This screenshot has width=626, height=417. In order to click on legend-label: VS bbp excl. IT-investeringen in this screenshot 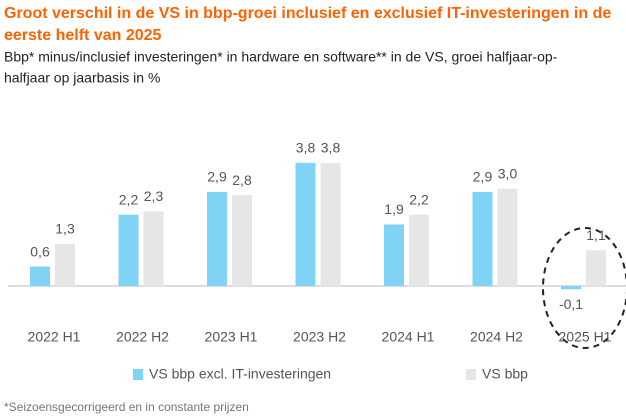, I will do `click(240, 374)`.